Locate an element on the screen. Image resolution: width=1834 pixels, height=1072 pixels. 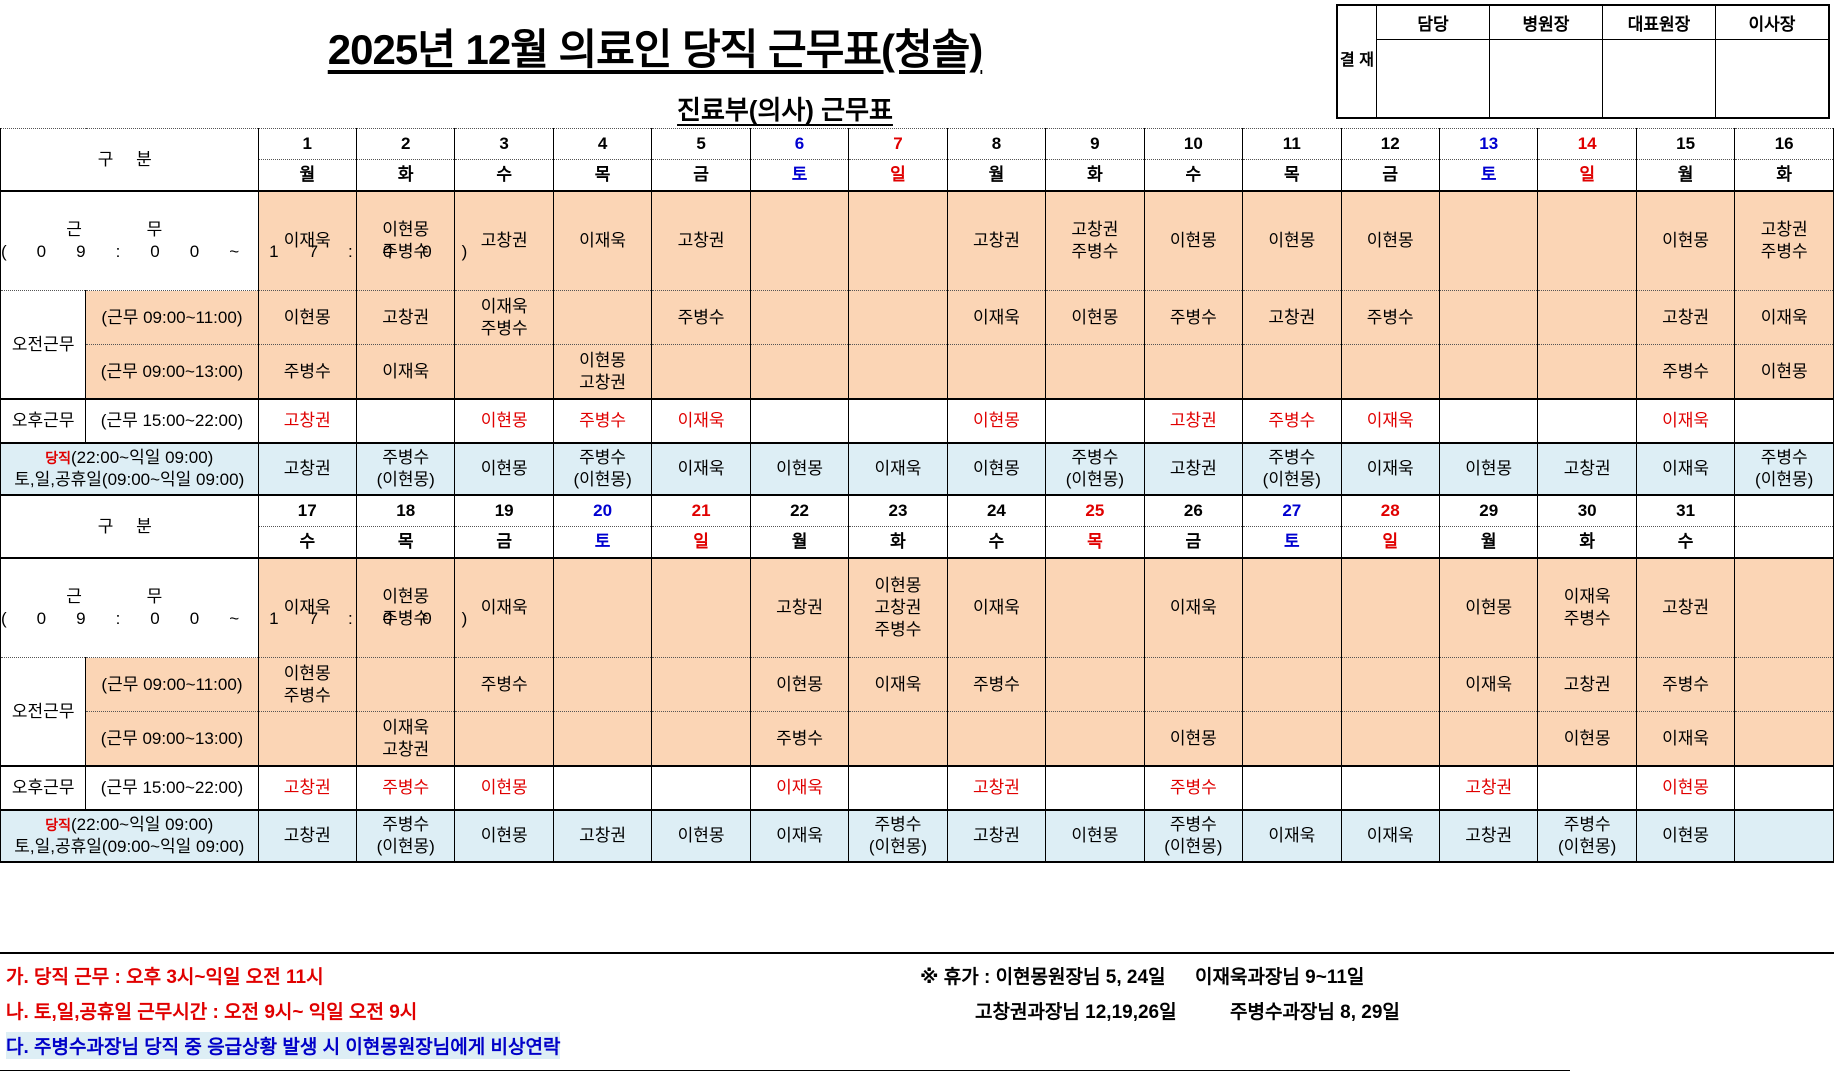
day-number-s1-5: 6 is located at coordinates (799, 144).